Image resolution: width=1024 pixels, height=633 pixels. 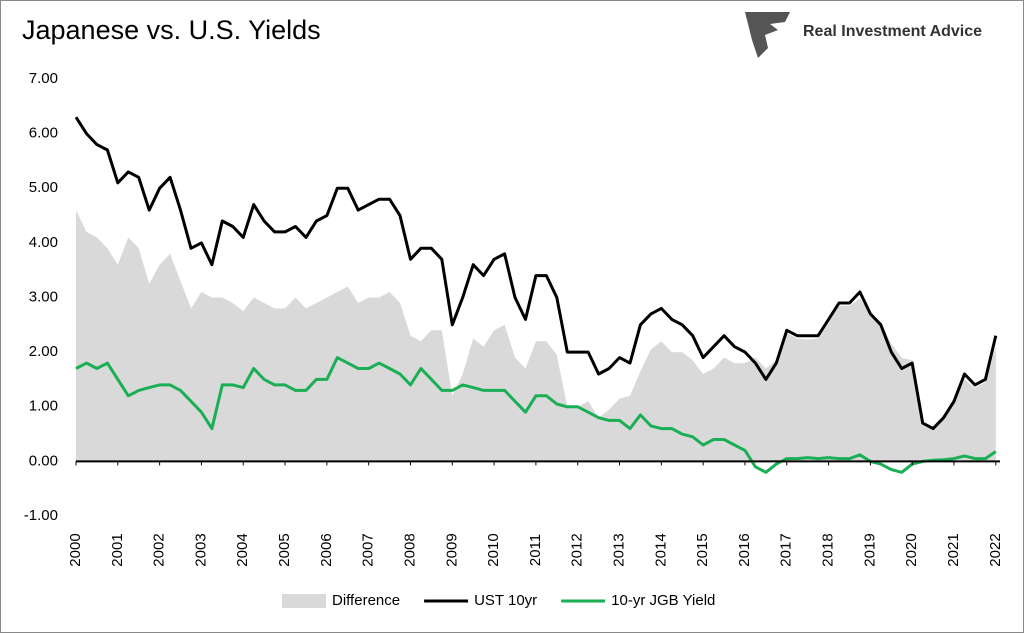 What do you see at coordinates (43, 351) in the screenshot?
I see `y-tick-label: 2.00` at bounding box center [43, 351].